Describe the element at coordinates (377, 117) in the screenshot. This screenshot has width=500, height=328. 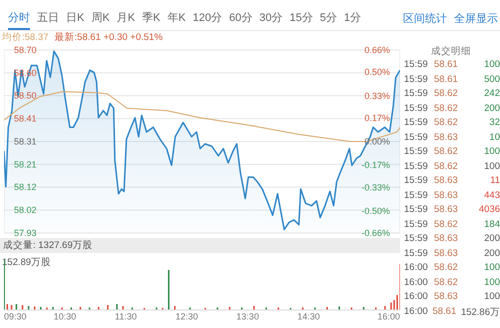
I see `y2-tick-label: 0.17%` at that location.